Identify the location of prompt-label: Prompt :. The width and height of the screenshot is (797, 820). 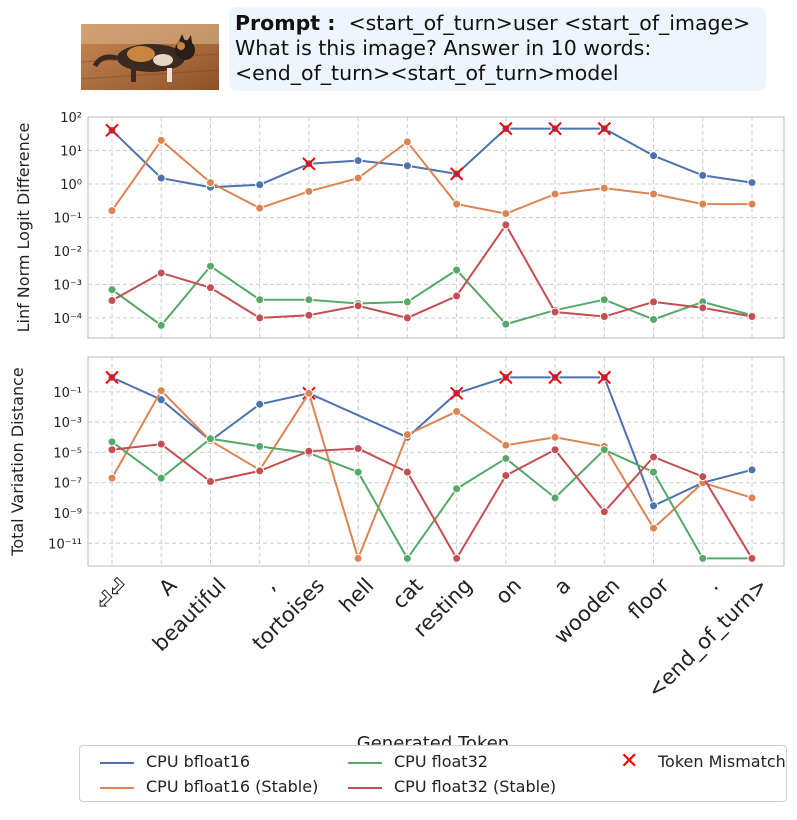
(285, 23).